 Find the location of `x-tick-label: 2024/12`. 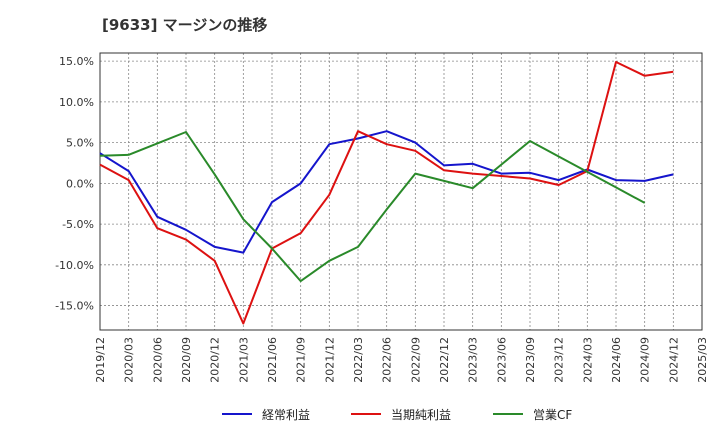

x-tick-label: 2024/12 is located at coordinates (673, 360).